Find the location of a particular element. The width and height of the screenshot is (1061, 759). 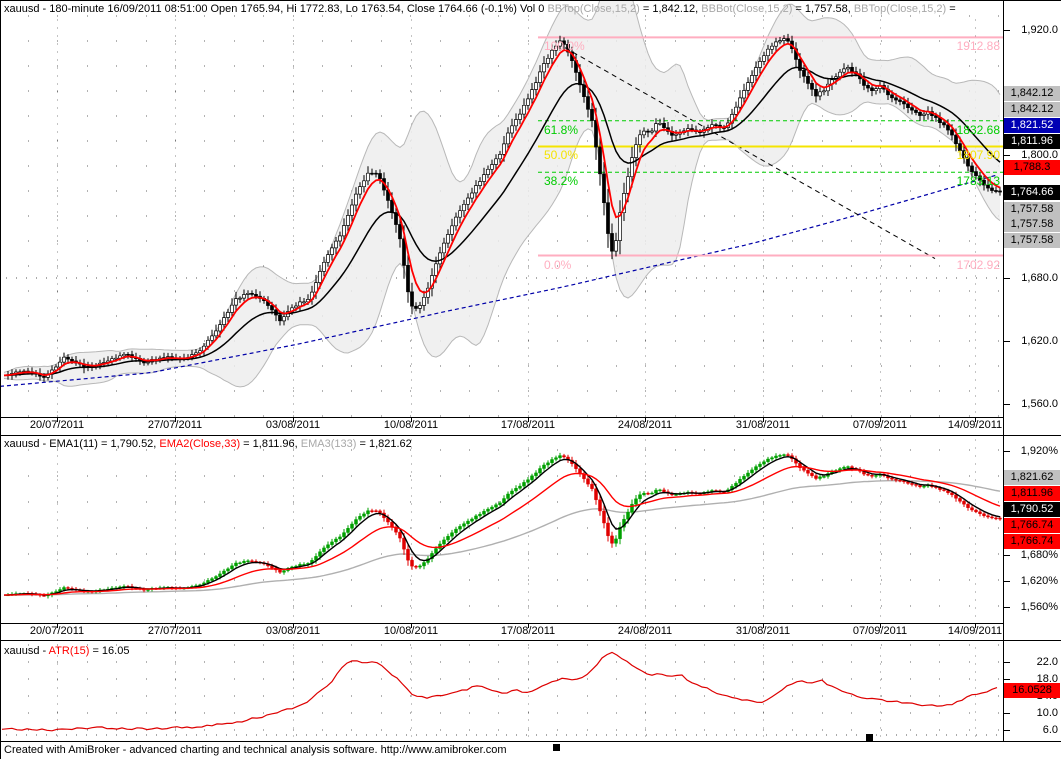

fib-value-label: 1912.88 is located at coordinates (978, 46).